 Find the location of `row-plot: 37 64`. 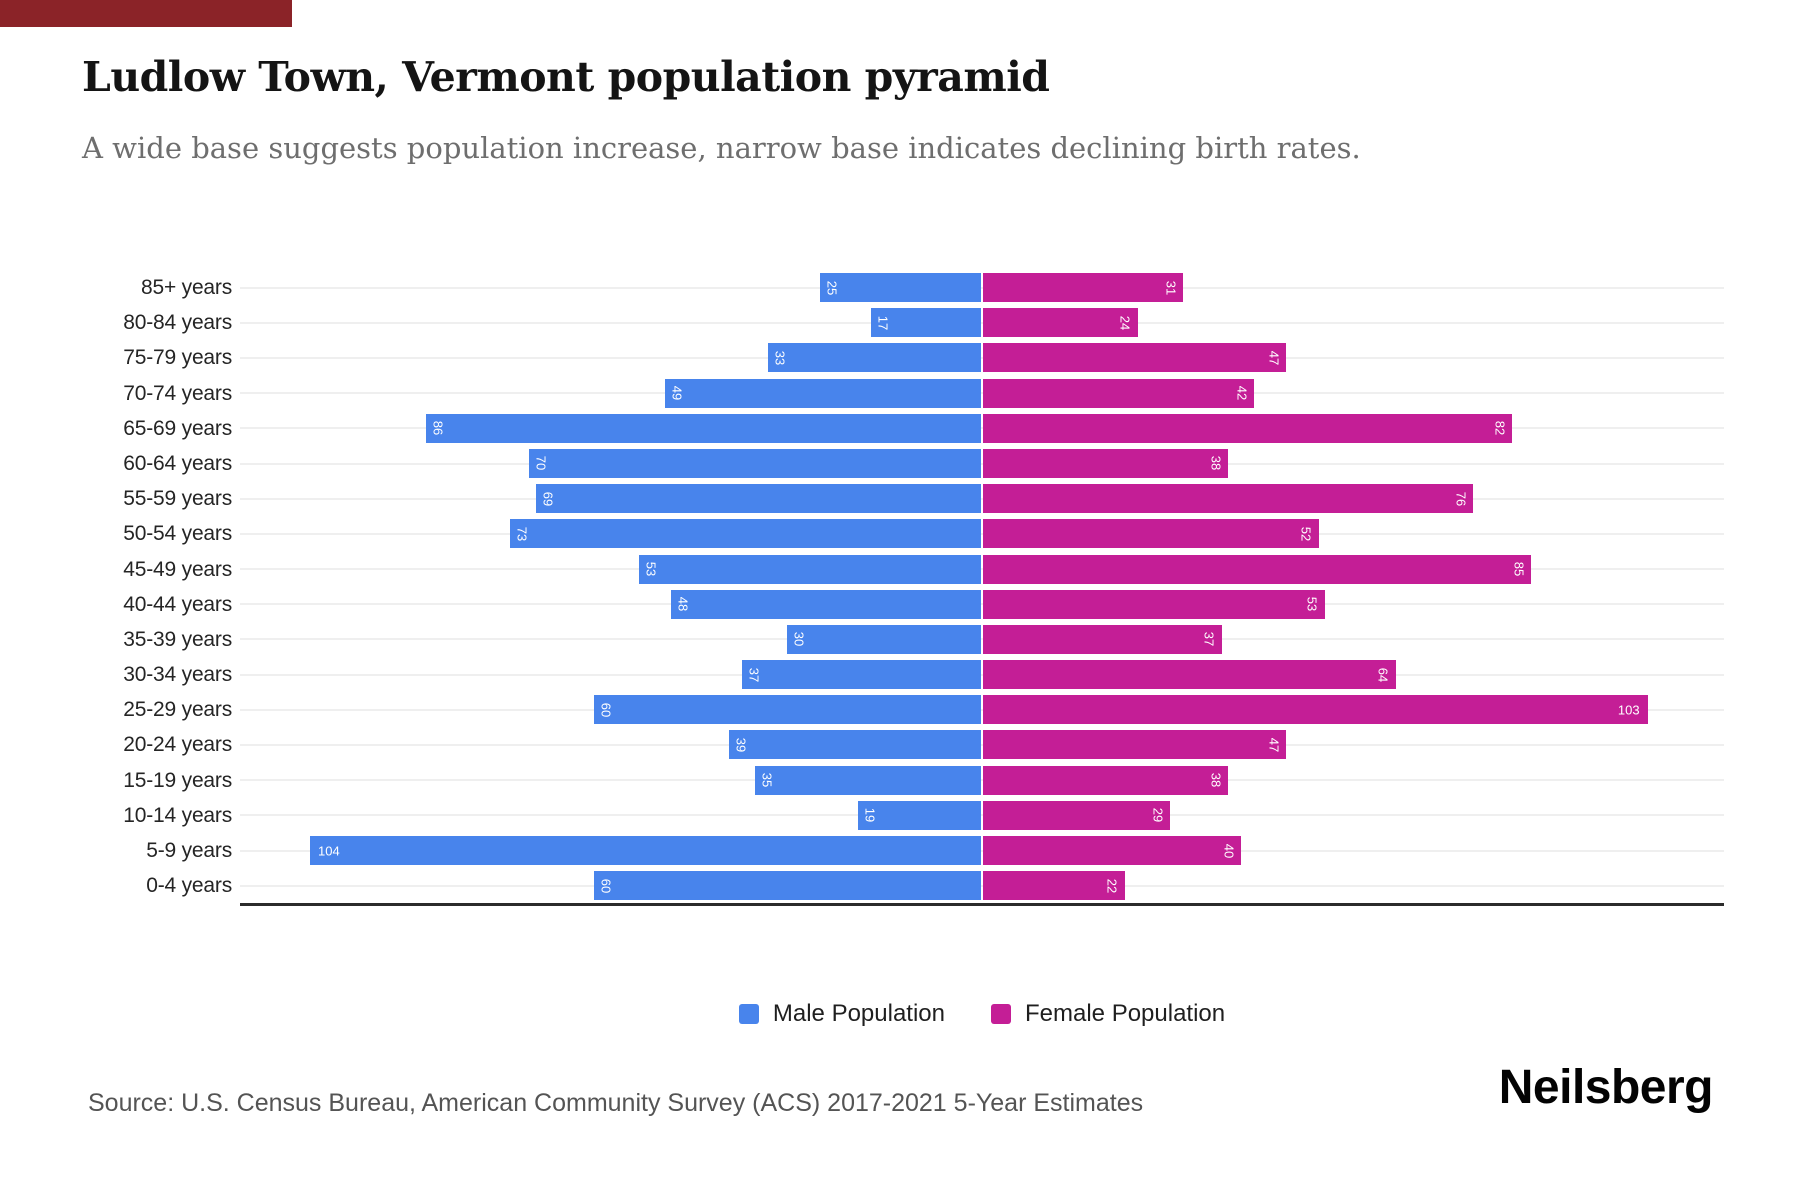

row-plot: 37 64 is located at coordinates (982, 674).